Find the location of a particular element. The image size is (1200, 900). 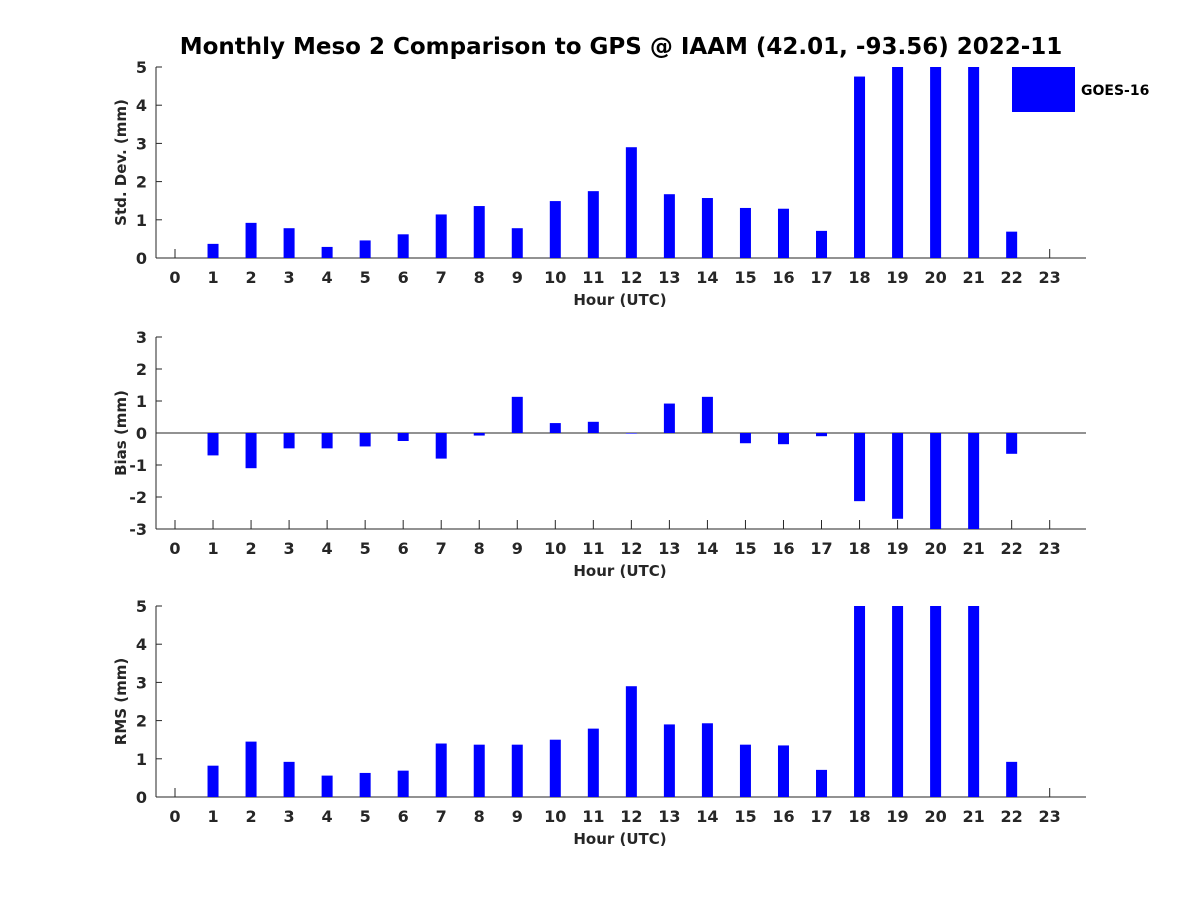

x-tick-label: 6 is located at coordinates (403, 816).